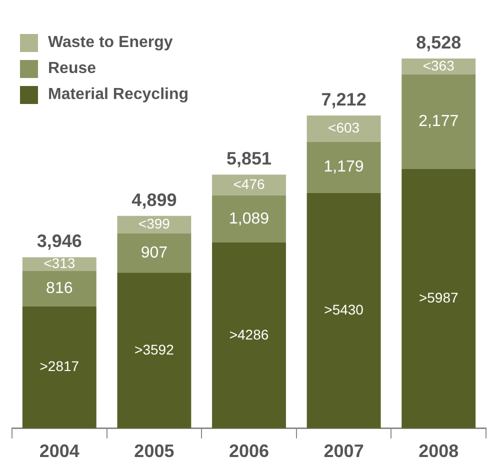 This screenshot has width=498, height=474. What do you see at coordinates (72, 69) in the screenshot?
I see `legend-label: Reuse` at bounding box center [72, 69].